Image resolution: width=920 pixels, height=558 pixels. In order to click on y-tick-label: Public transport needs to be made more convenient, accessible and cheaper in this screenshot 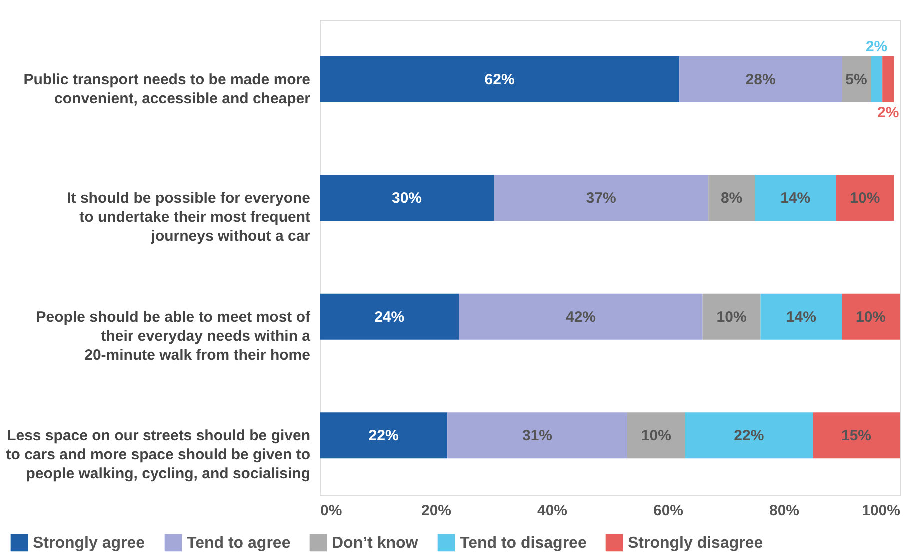, I will do `click(167, 89)`.